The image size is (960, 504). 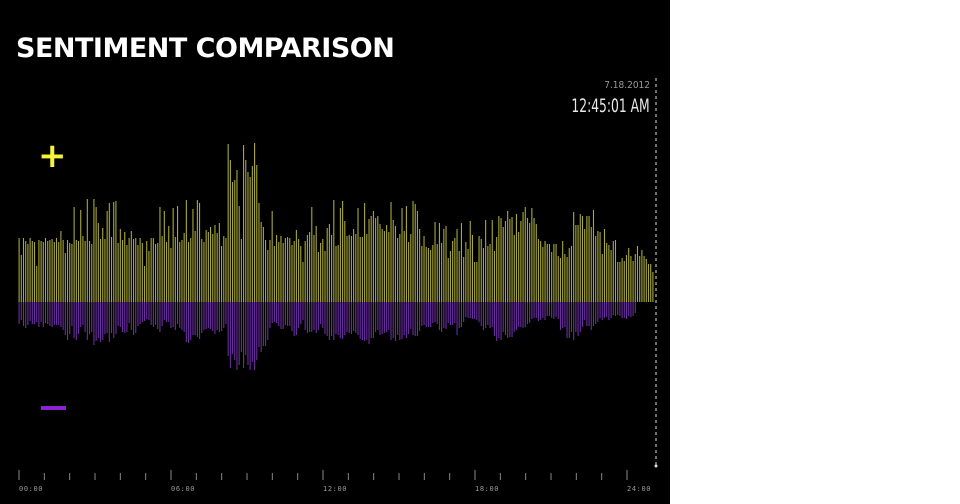 What do you see at coordinates (183, 489) in the screenshot?
I see `x-tick-label: 06:00` at bounding box center [183, 489].